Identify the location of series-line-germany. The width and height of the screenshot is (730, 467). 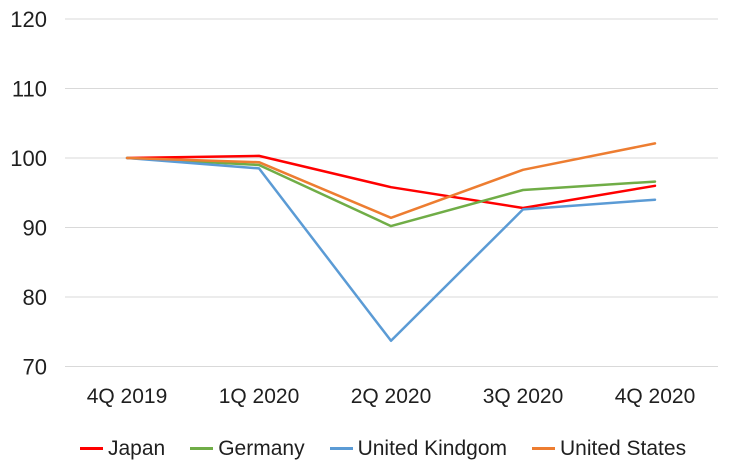
(391, 192).